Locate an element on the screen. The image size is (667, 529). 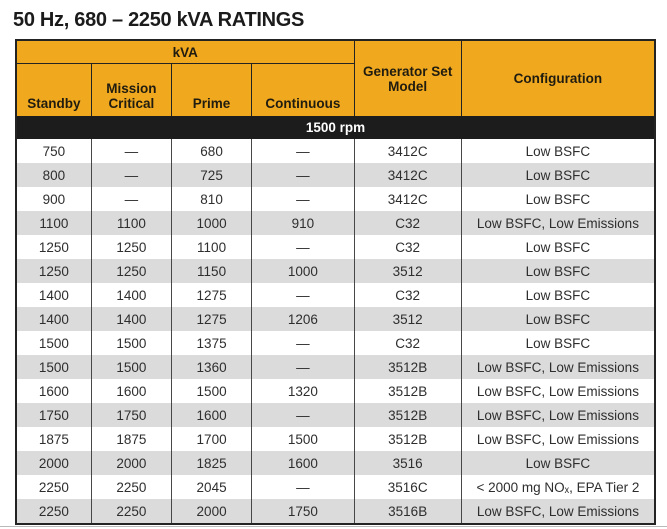
table-cell: 800 is located at coordinates (54, 175).